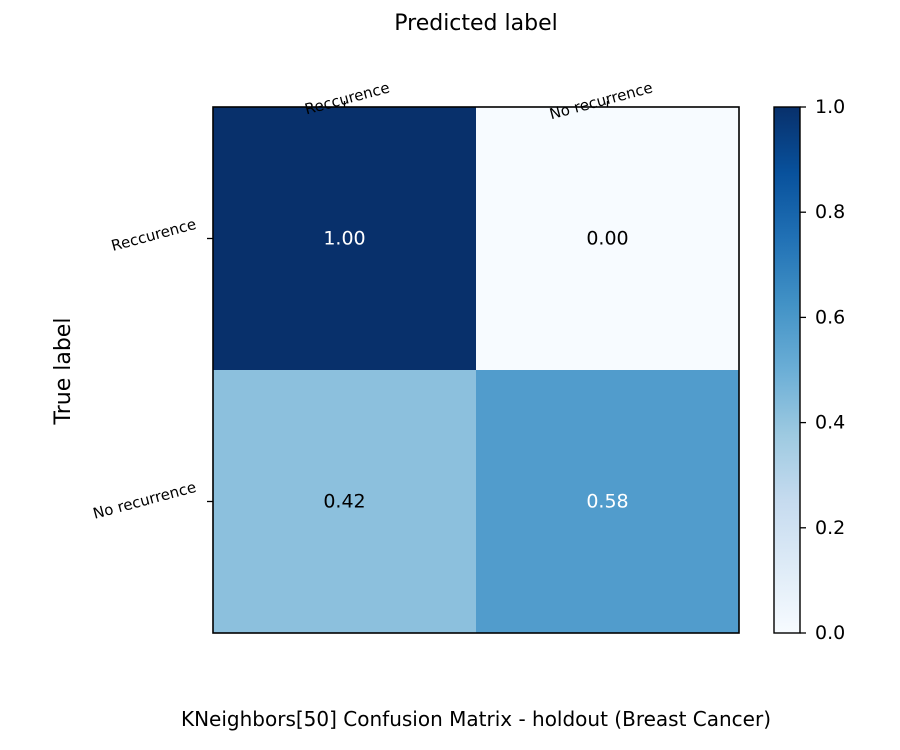 This screenshot has width=900, height=750. Describe the element at coordinates (153, 235) in the screenshot. I see `y-tick-label: Reccurence` at that location.